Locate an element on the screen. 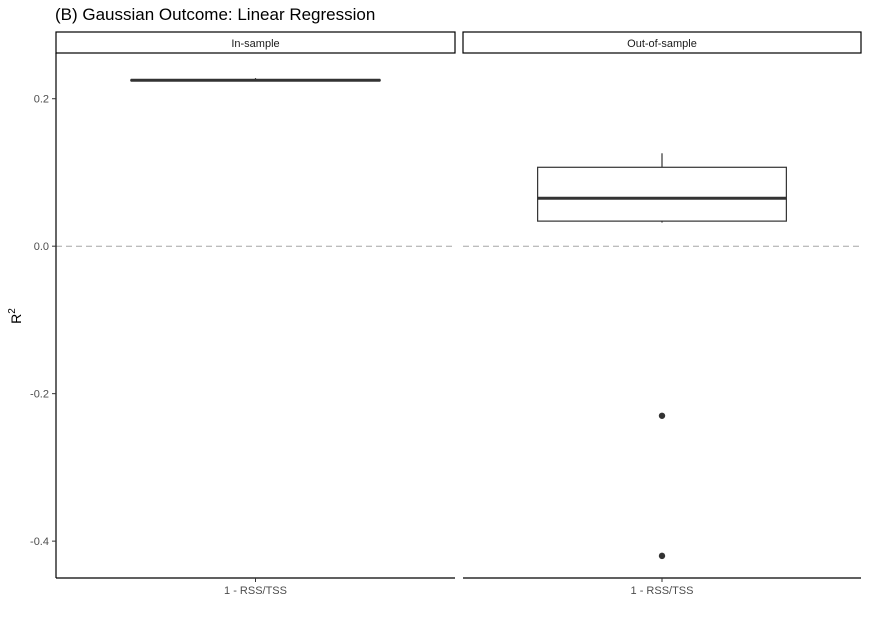 The image size is (869, 621). y-tick-label-1: 0.2 is located at coordinates (41, 100).